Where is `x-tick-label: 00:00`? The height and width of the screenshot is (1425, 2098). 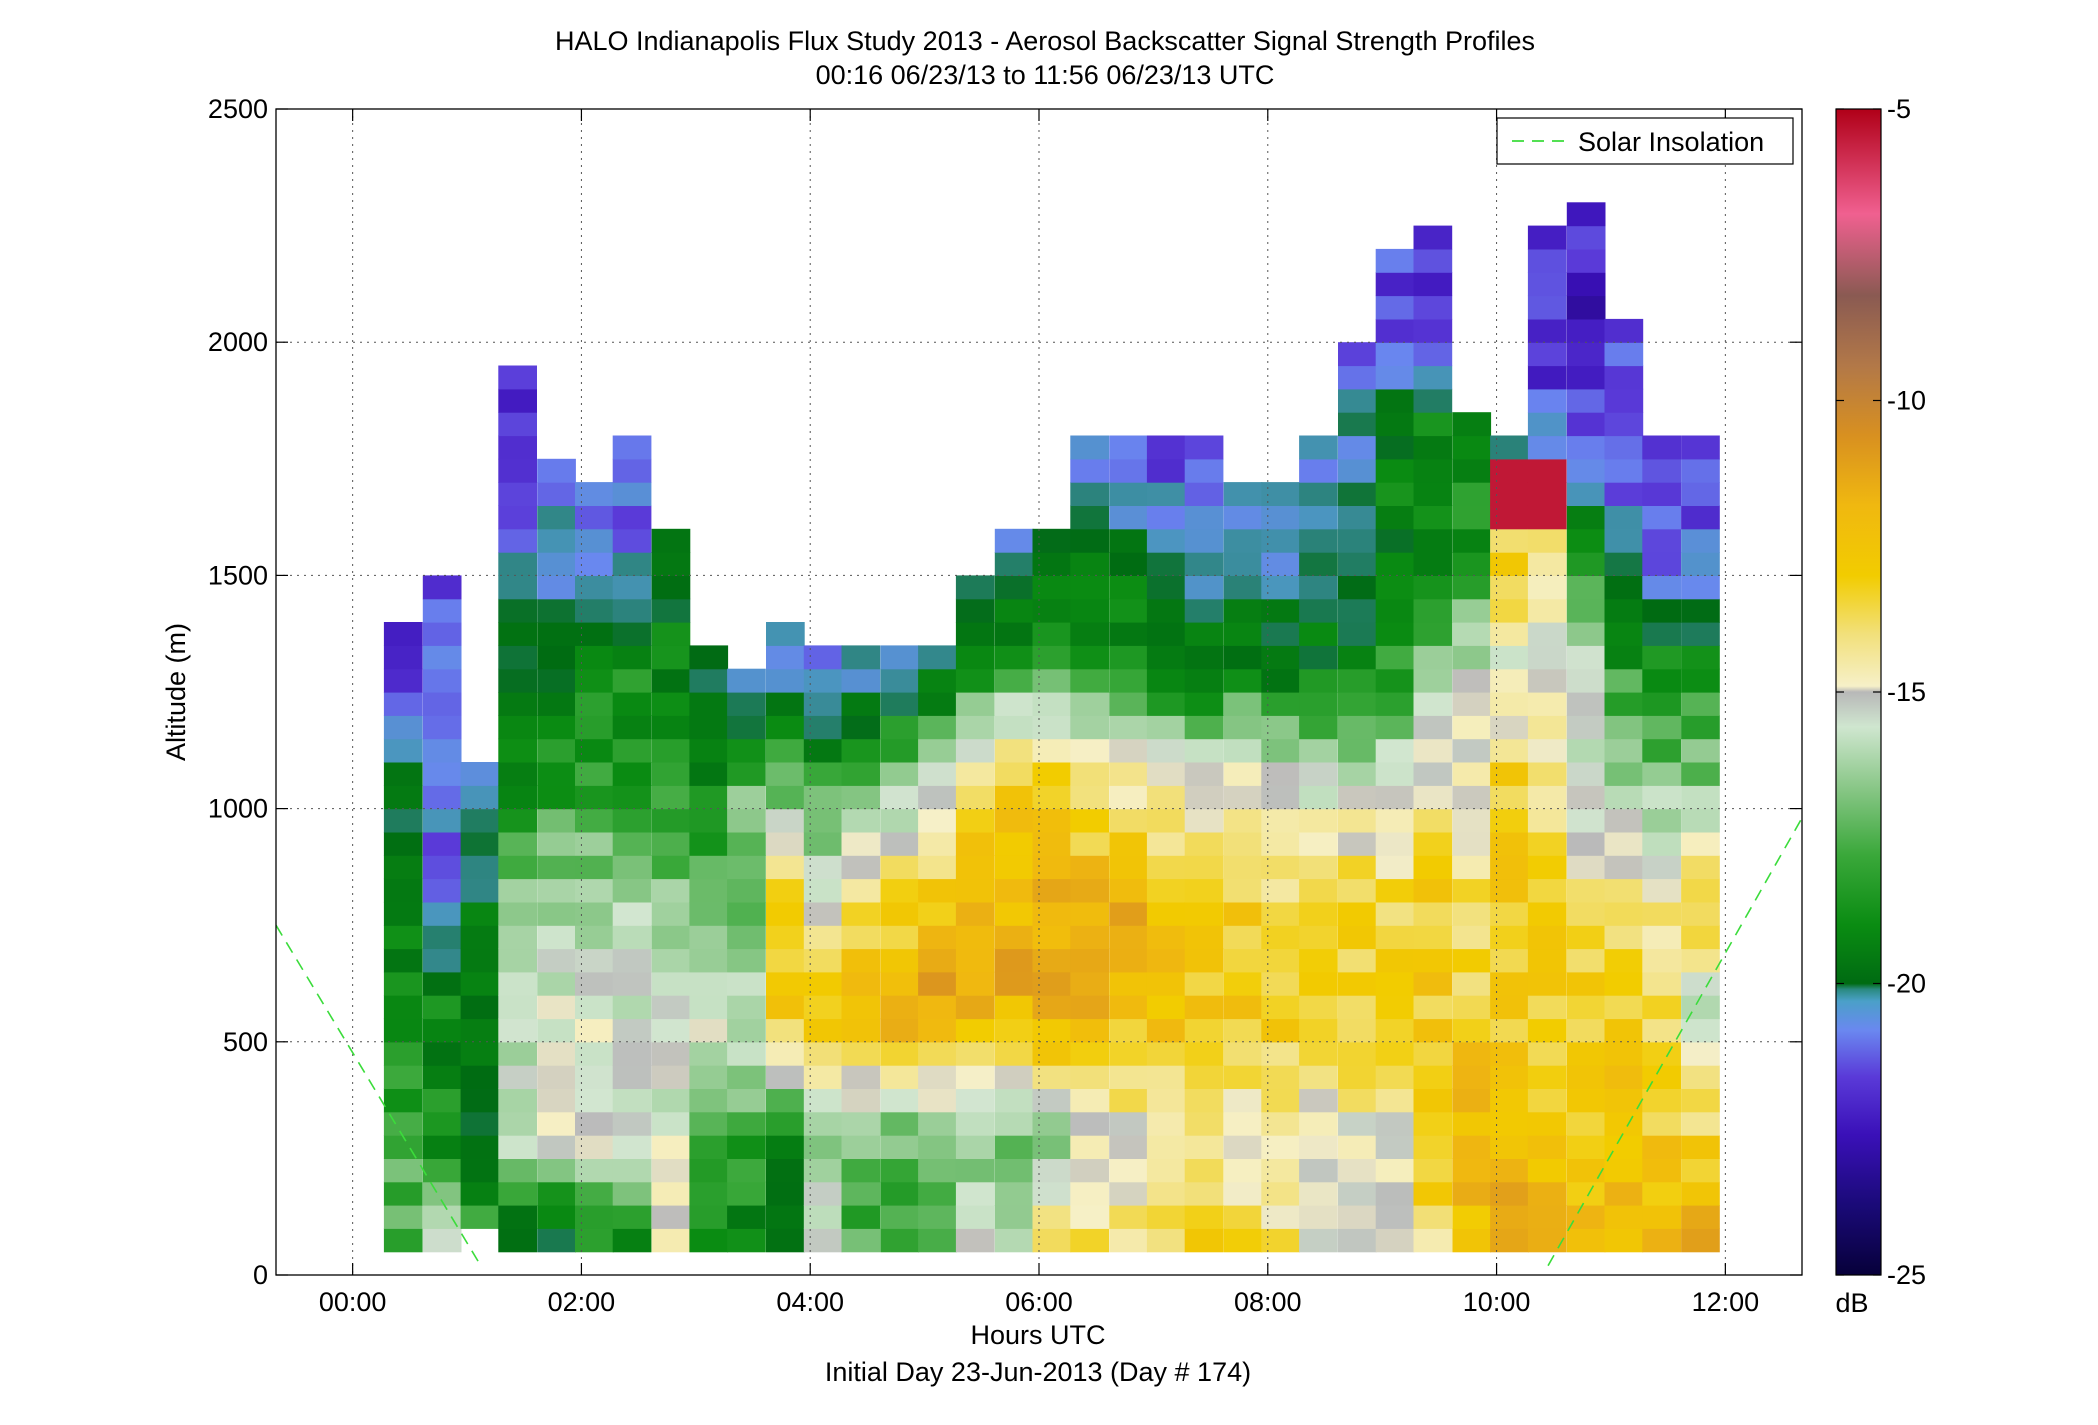 x-tick-label: 00:00 is located at coordinates (353, 1302).